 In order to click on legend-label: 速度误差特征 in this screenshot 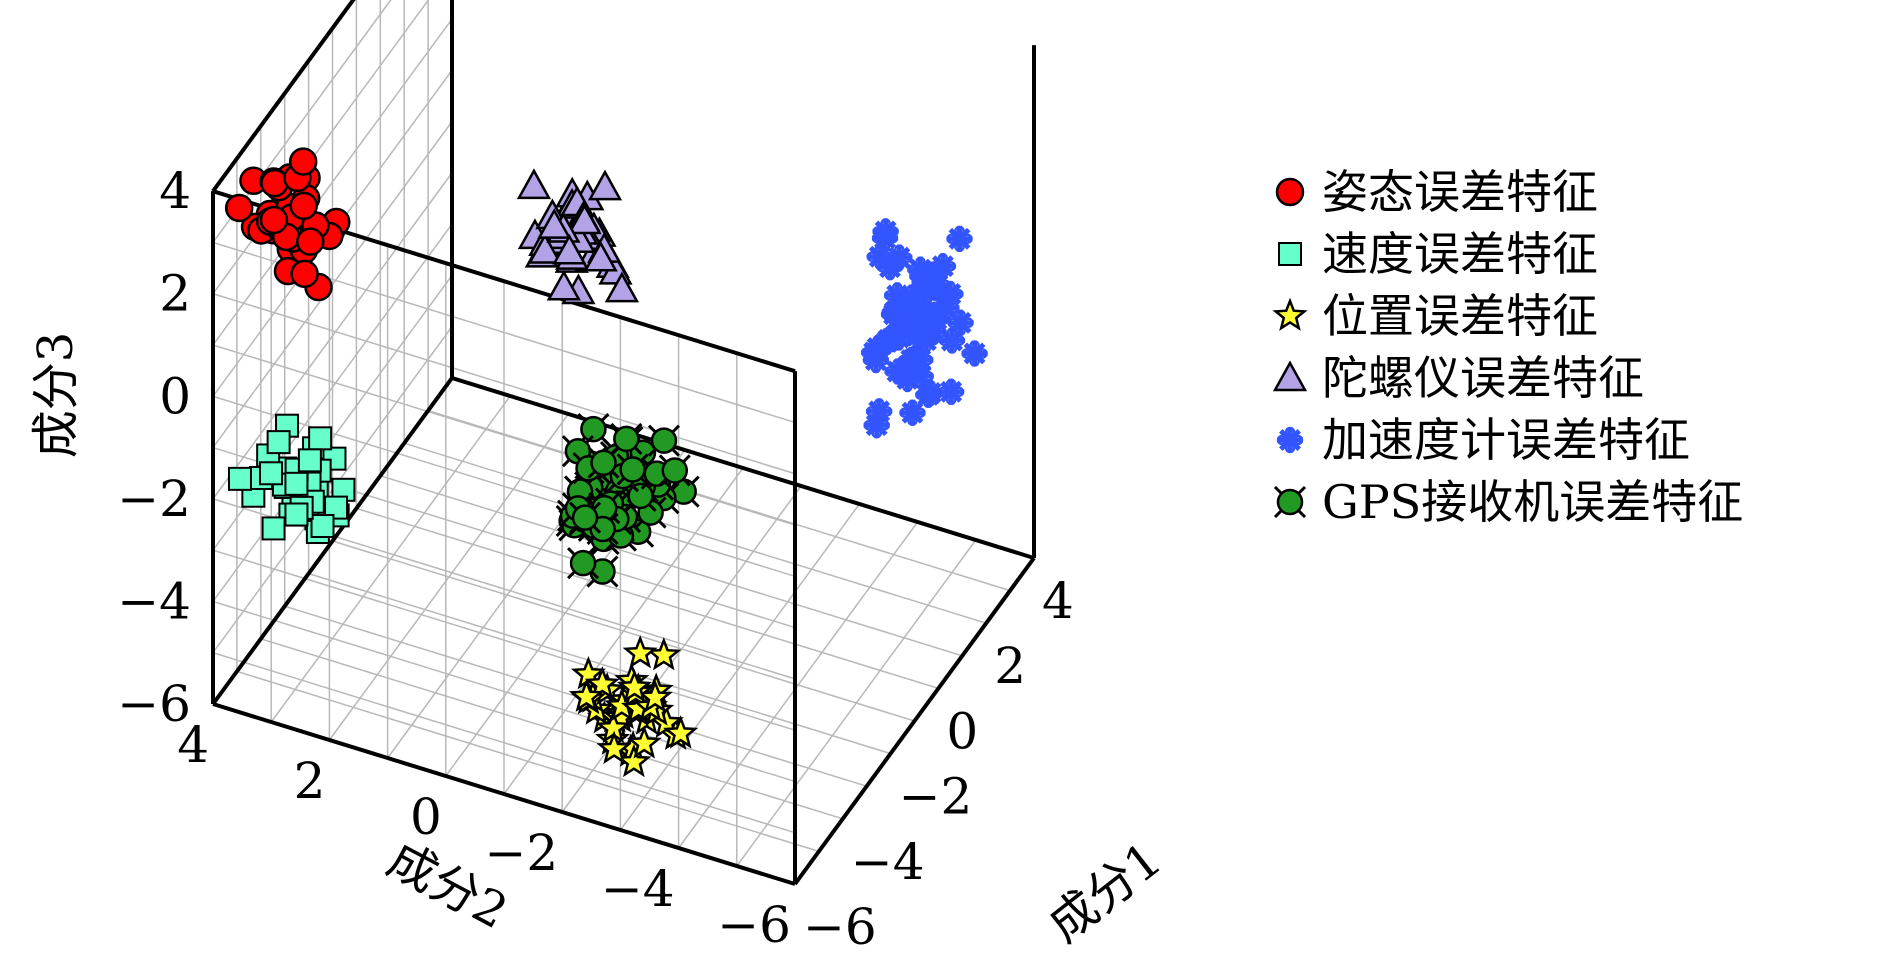, I will do `click(1460, 254)`.